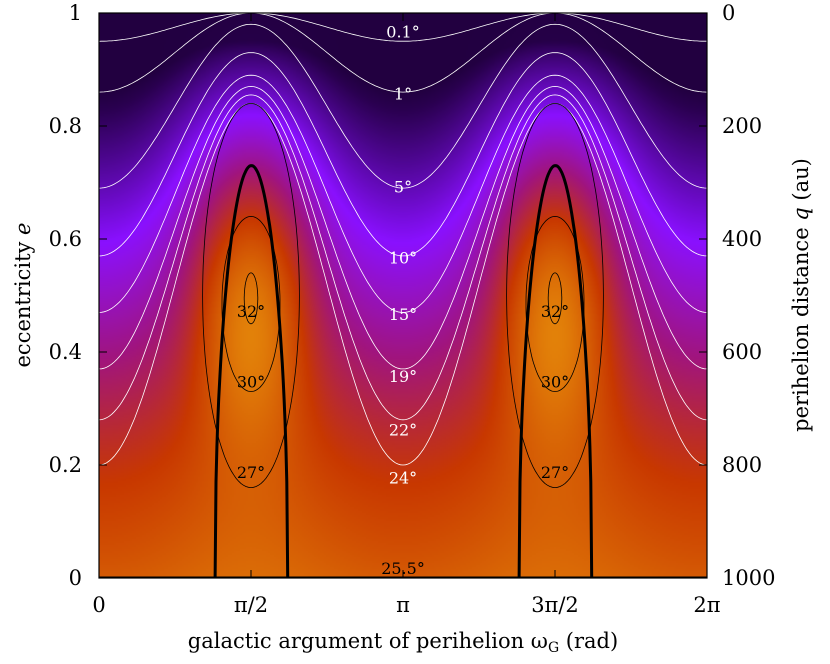 Image resolution: width=830 pixels, height=664 pixels. Describe the element at coordinates (65, 352) in the screenshot. I see `y-tick-label: 0.4` at that location.